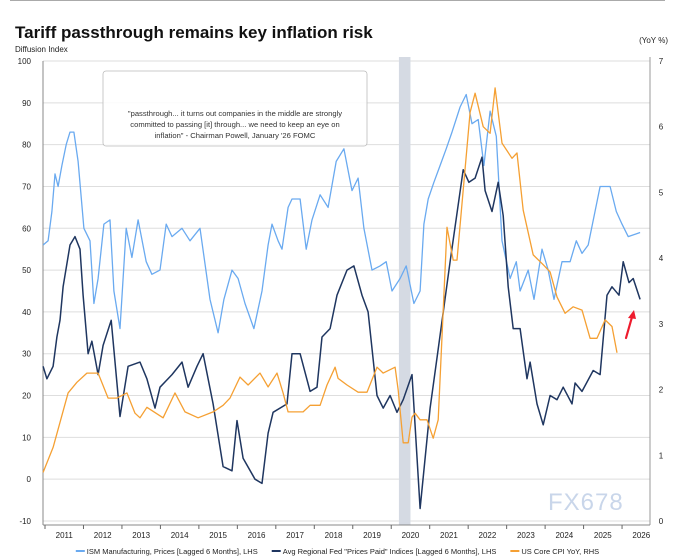  Describe the element at coordinates (295, 535) in the screenshot. I see `x-tick-label: 2017` at that location.